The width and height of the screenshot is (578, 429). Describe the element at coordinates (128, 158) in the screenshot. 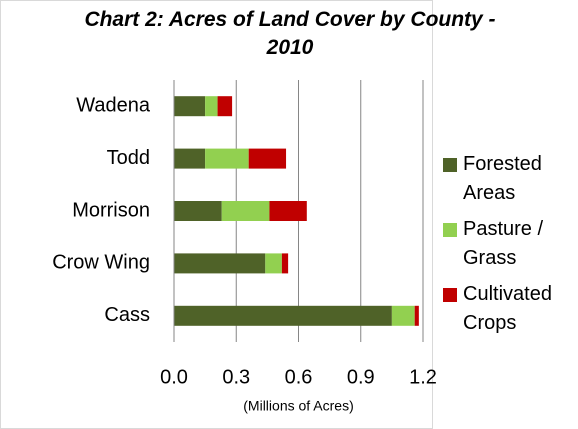

I see `y-tick-label: Todd` at that location.